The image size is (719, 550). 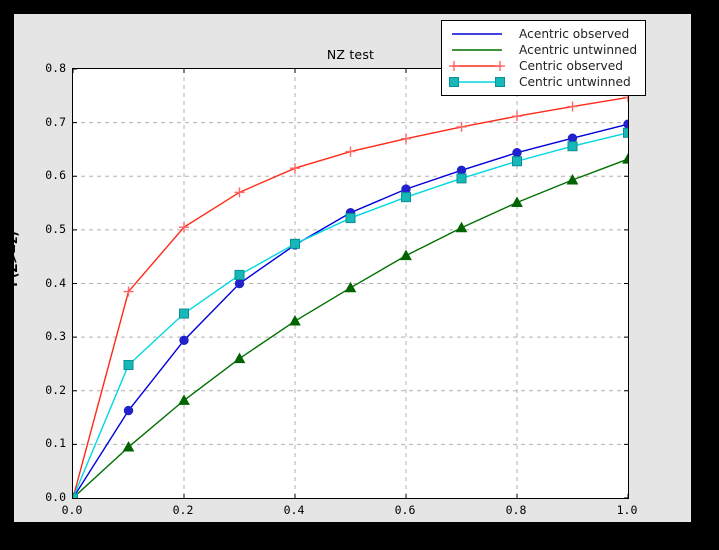 I want to click on x-axis-label: Z, so click(x=350, y=529).